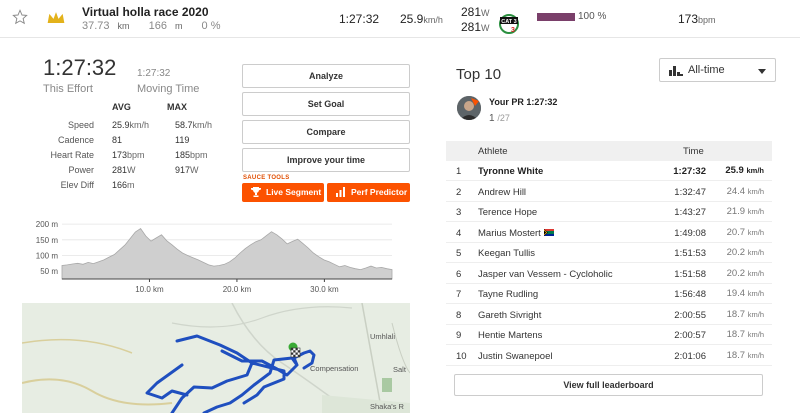  Describe the element at coordinates (609, 233) in the screenshot. I see `leaderboard-row: 4 Marius Mostert 1:49:08 20.7 km/h` at that location.